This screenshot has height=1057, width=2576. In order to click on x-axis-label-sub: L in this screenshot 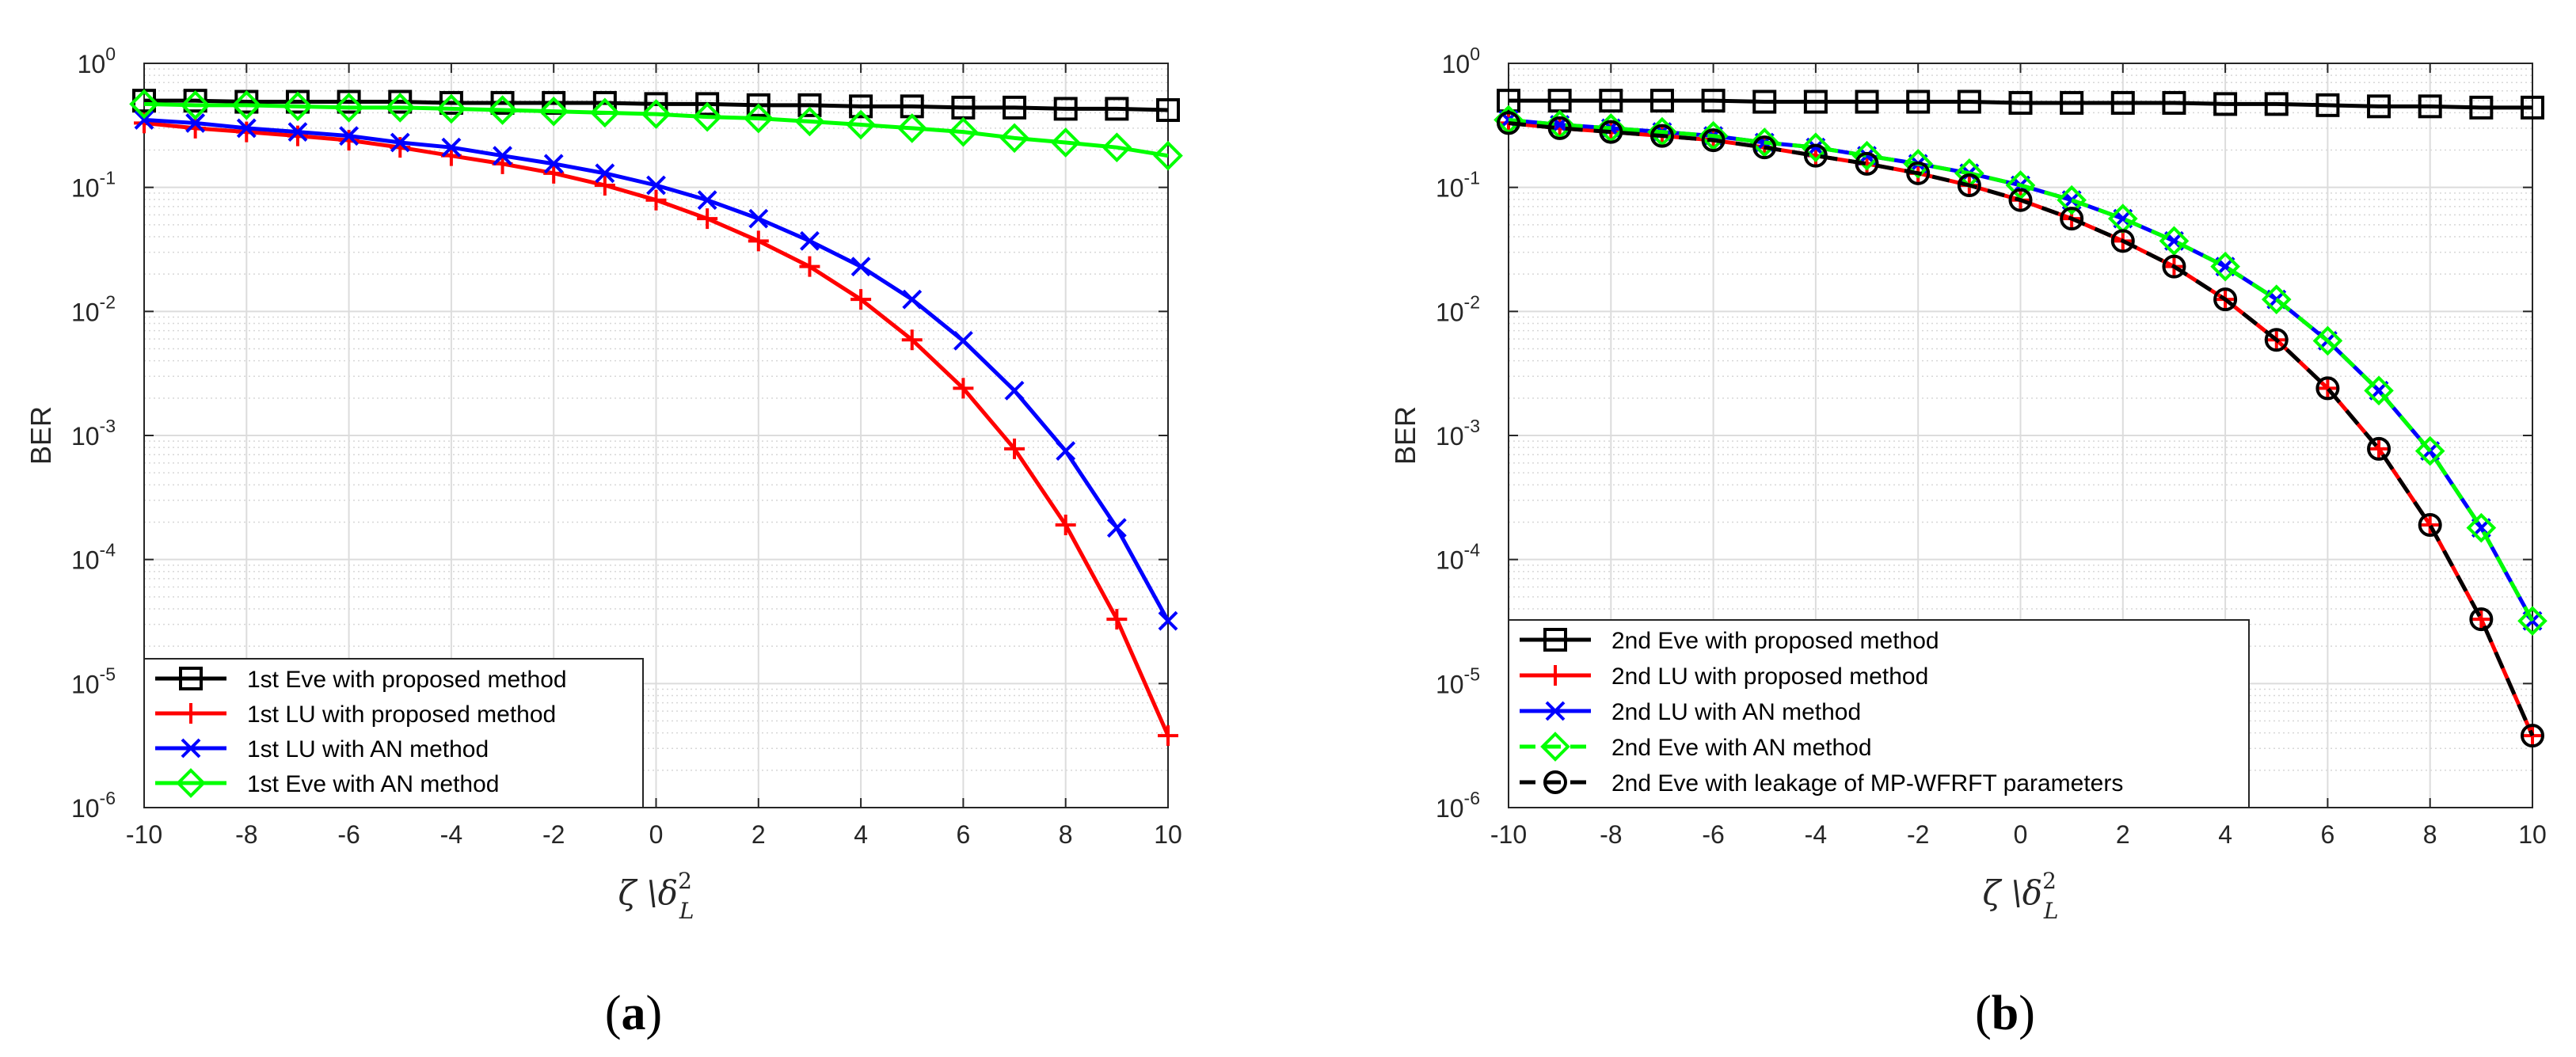, I will do `click(2051, 911)`.